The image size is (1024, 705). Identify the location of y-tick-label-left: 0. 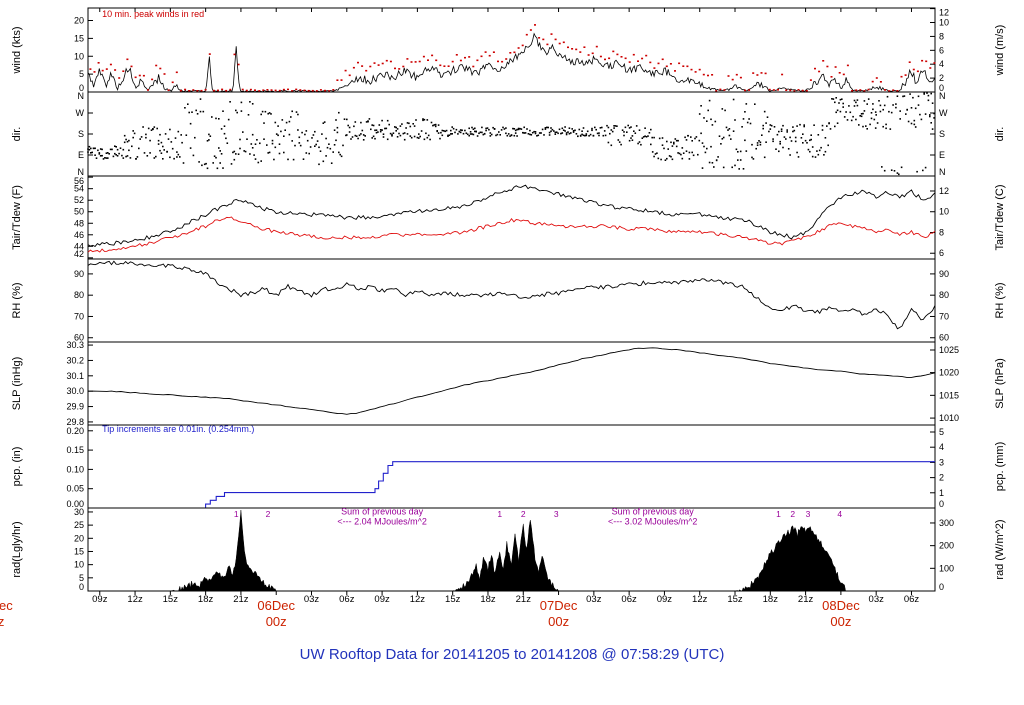
(81, 88).